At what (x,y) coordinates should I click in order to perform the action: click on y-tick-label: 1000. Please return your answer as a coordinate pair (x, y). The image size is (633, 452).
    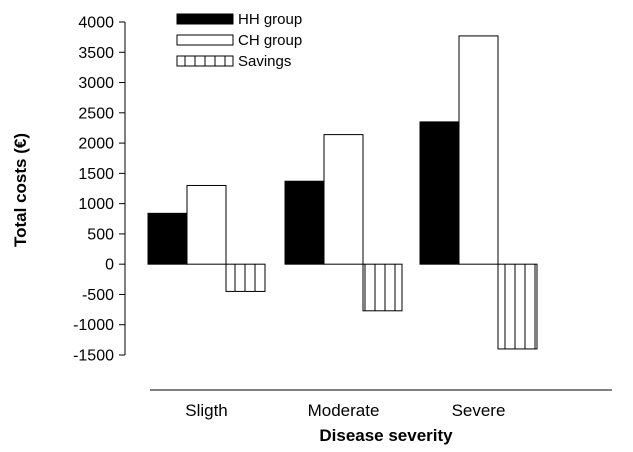
    Looking at the image, I should click on (96, 204).